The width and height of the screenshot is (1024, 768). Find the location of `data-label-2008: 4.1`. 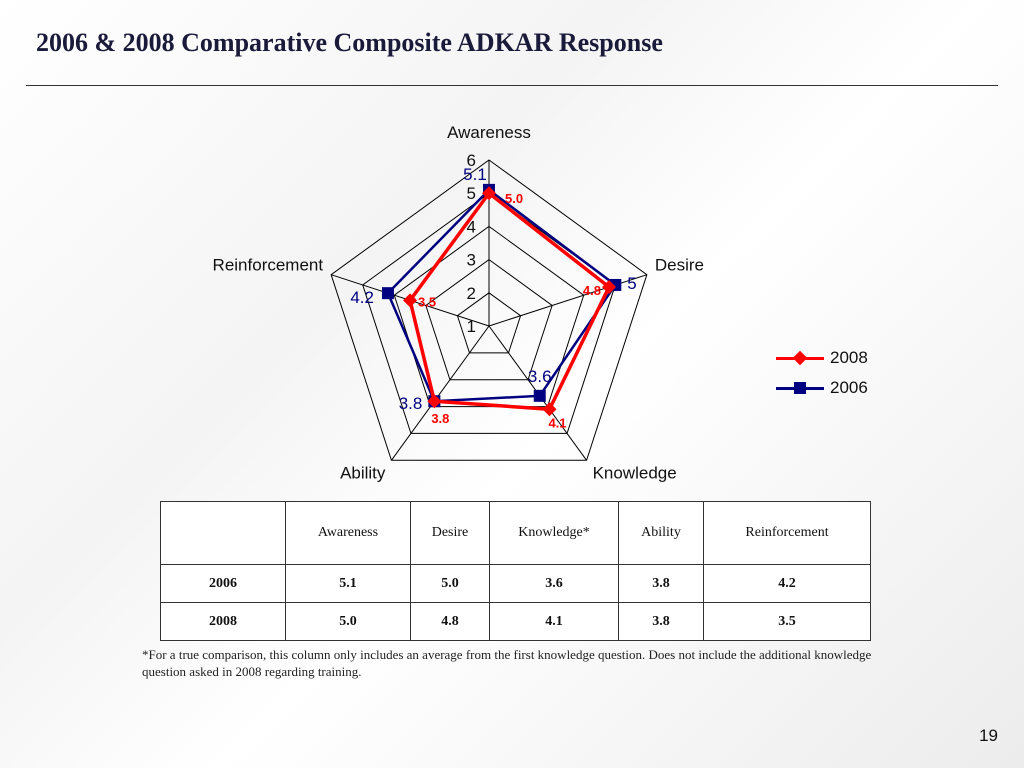

data-label-2008: 4.1 is located at coordinates (557, 422).